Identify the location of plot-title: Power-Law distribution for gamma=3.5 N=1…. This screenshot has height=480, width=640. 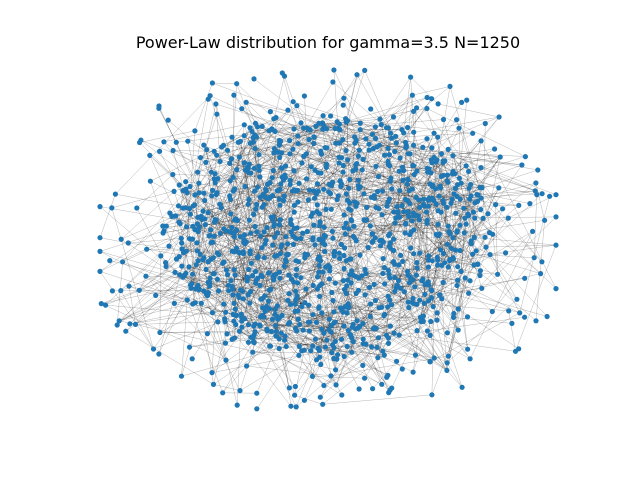
(328, 42).